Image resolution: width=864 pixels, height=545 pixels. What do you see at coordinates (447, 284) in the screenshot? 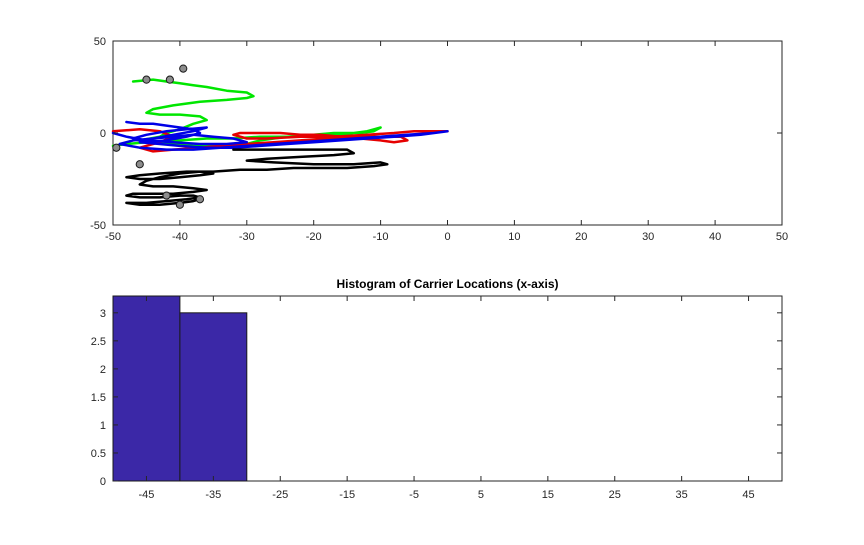
I see `histogram-title: Histogram of Carrier Locations (x-axis)` at bounding box center [447, 284].